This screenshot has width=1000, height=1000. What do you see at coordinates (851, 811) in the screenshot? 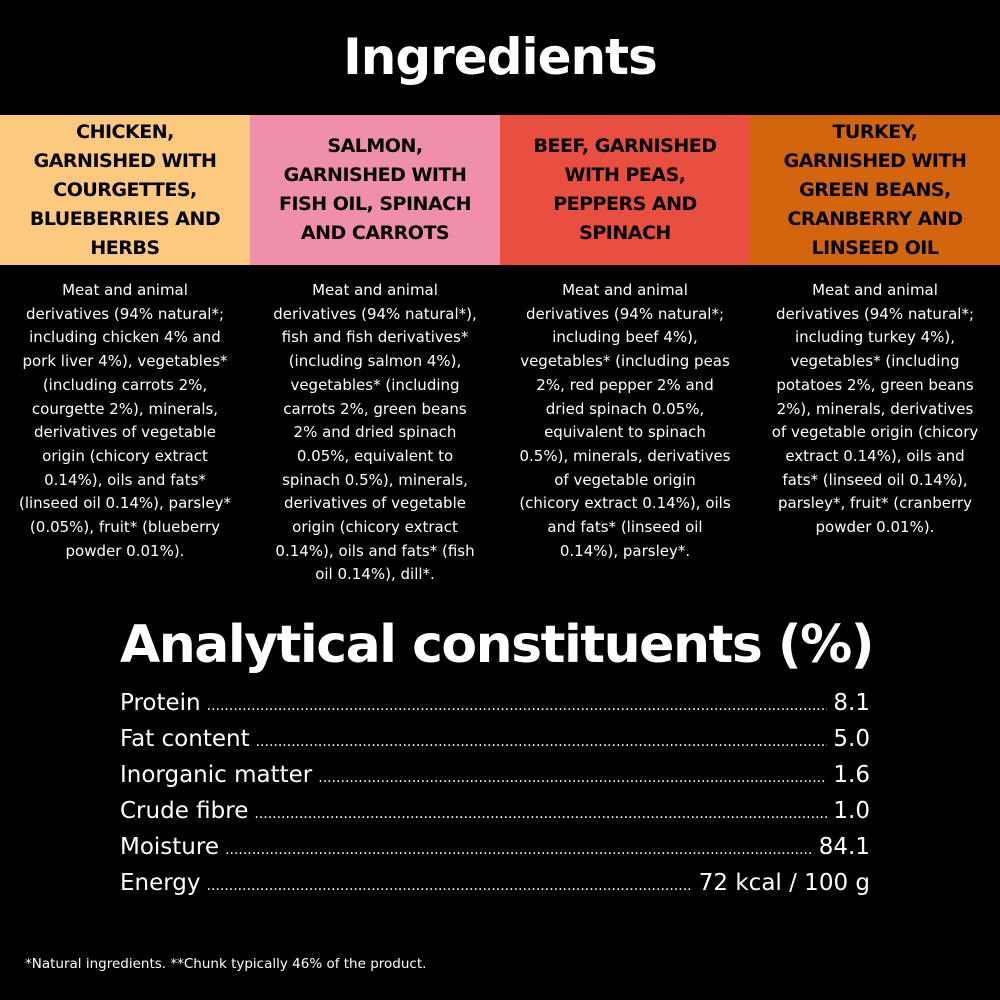
I see `row-value: 1.0` at bounding box center [851, 811].